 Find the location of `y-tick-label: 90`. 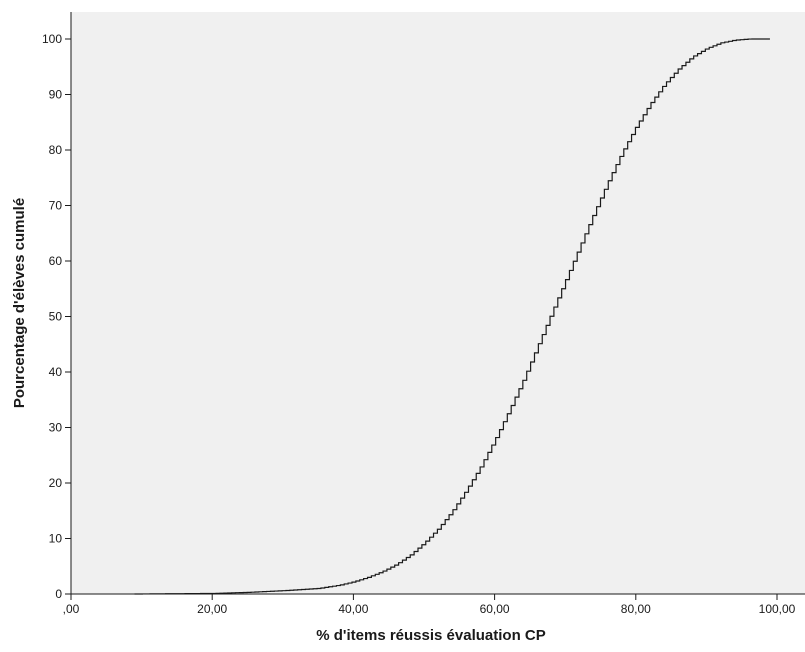

y-tick-label: 90 is located at coordinates (56, 95).